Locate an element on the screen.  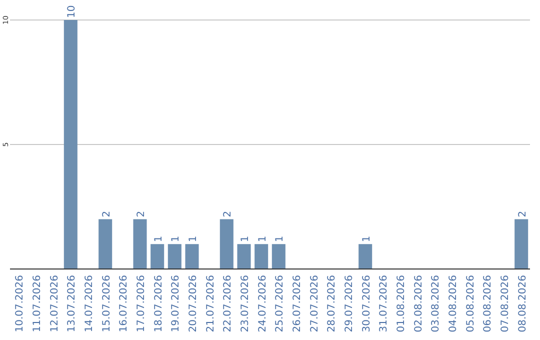
x-tick-label: 06.08.2026 is located at coordinates (488, 303).